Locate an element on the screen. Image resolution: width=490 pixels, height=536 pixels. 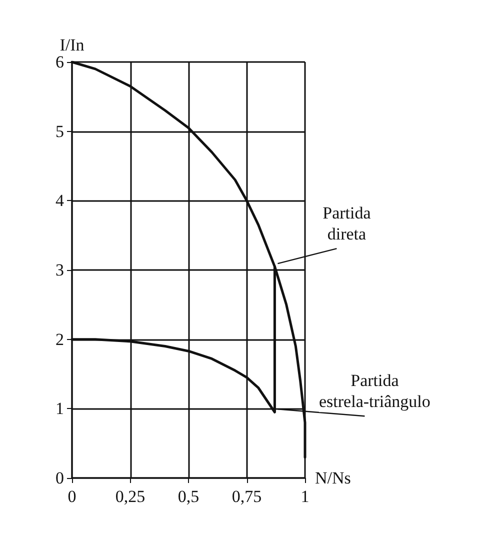
y-tick-label: 0 is located at coordinates (60, 478).